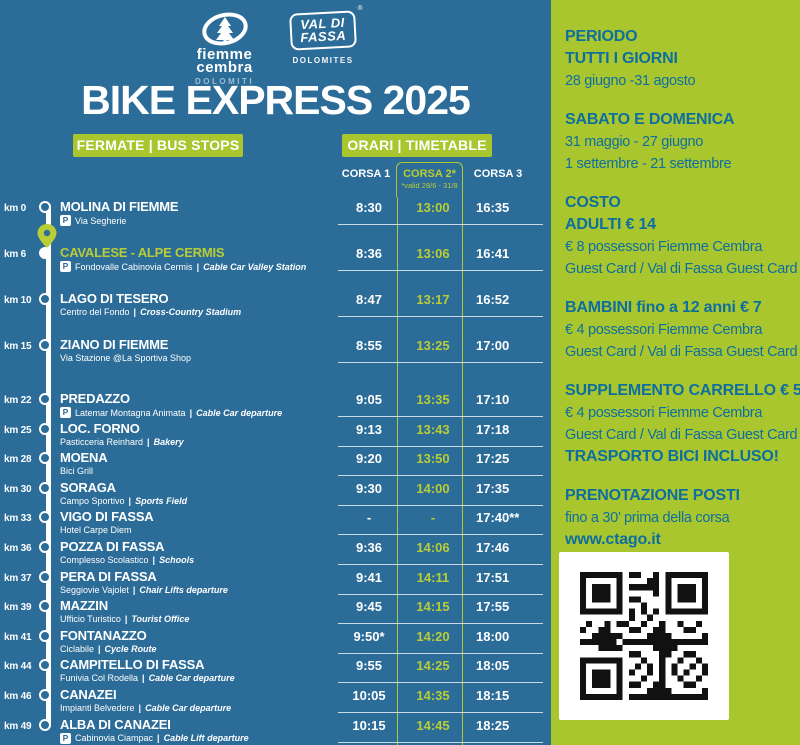 Image resolution: width=800 pixels, height=745 pixels. What do you see at coordinates (429, 174) in the screenshot?
I see `column-header-corsa2: CORSA 2*` at bounding box center [429, 174].